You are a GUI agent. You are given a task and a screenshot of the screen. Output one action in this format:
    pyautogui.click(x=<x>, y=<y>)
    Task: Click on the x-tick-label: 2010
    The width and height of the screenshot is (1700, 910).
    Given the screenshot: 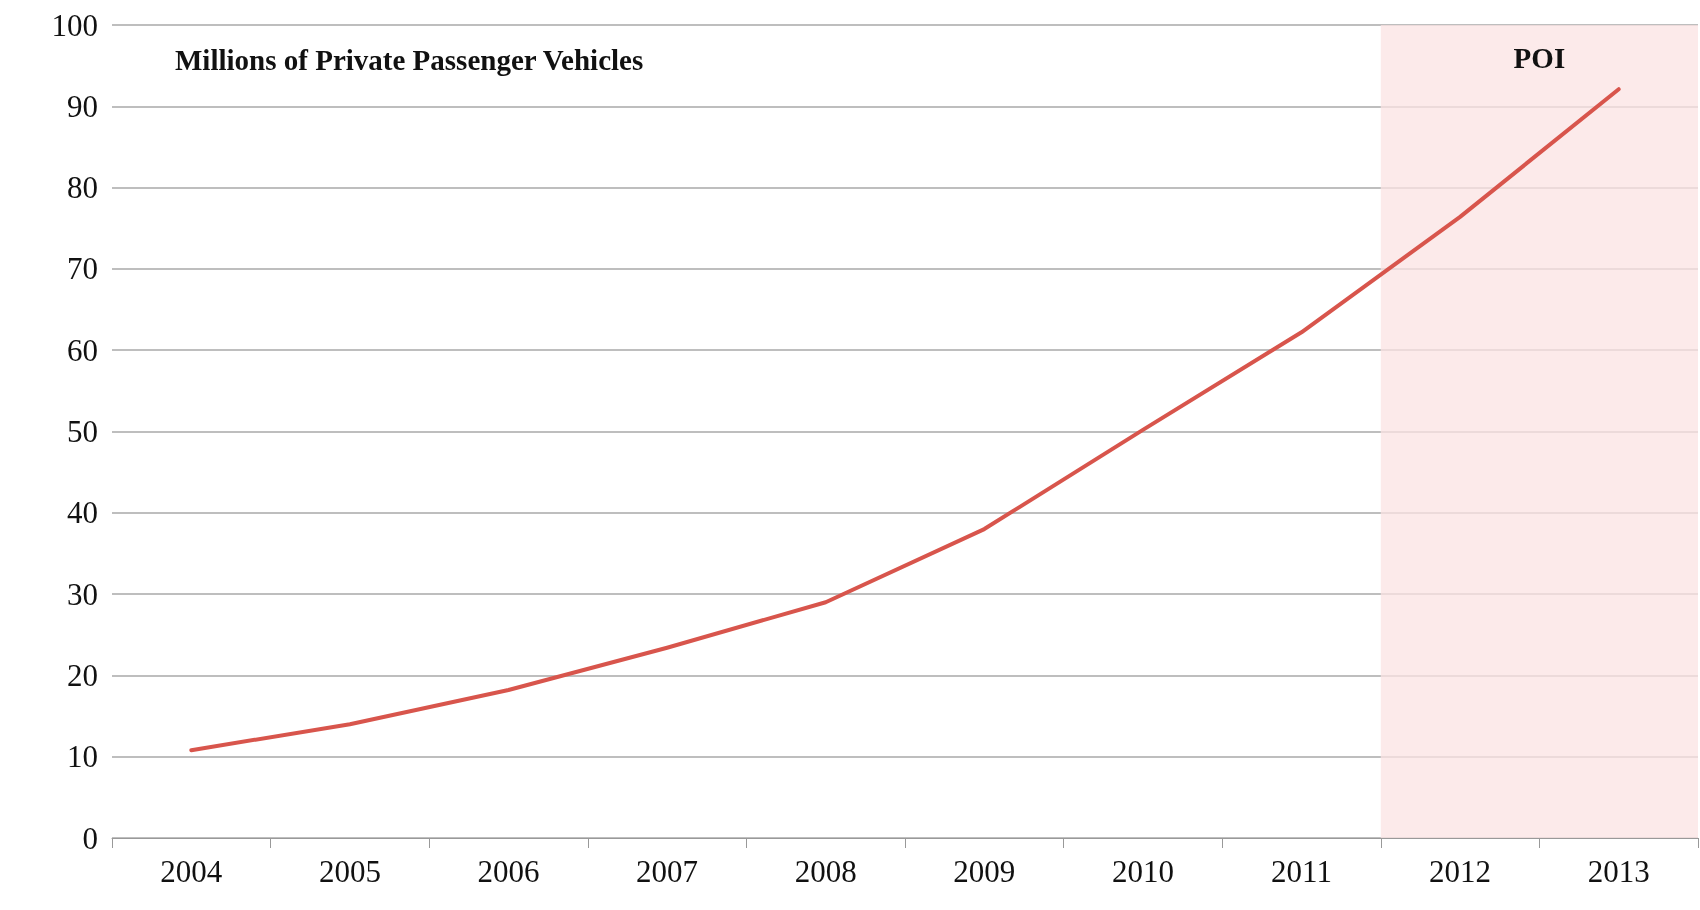 What is the action you would take?
    pyautogui.click(x=1142, y=871)
    